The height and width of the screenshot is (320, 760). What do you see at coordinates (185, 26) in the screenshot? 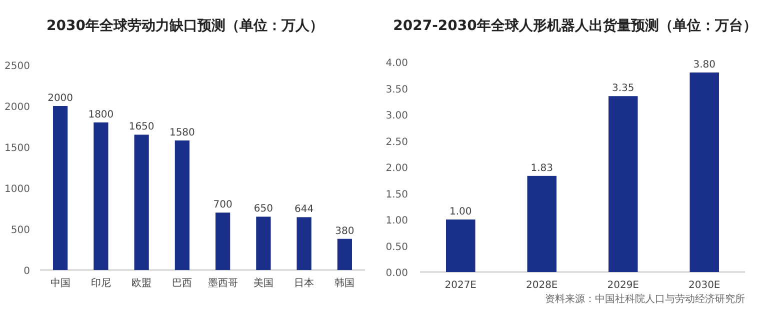
I see `chart-title: 2030年全球劳动力缺口预测（单位：万人）` at bounding box center [185, 26].